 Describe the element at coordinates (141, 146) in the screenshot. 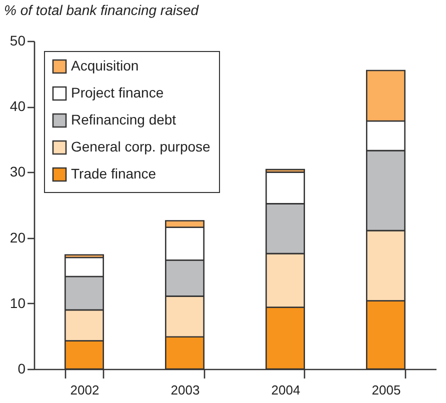

I see `legend-label: General corp. purpose` at that location.